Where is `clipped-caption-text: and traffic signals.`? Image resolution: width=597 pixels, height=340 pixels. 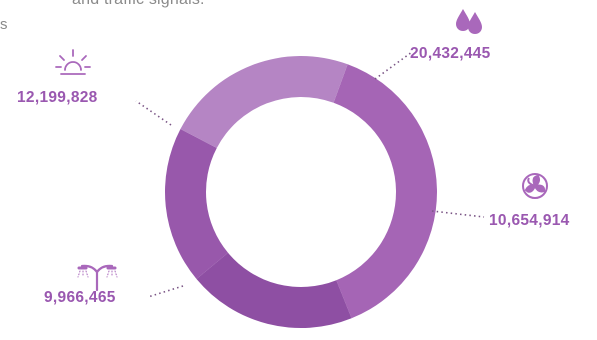 clipped-caption-text: and traffic signals. is located at coordinates (138, 4).